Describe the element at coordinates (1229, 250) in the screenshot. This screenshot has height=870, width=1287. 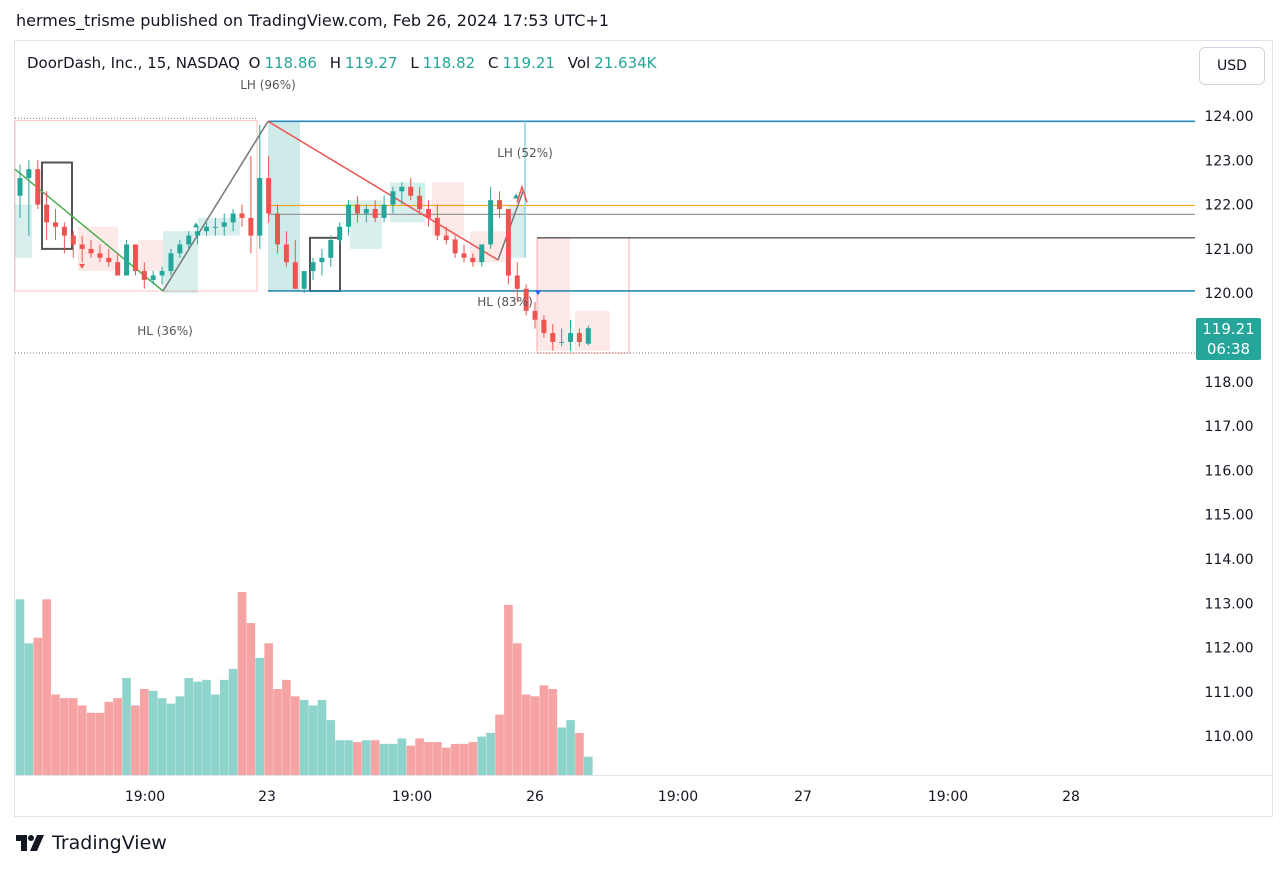
I see `price-tick-label: 121.00` at that location.